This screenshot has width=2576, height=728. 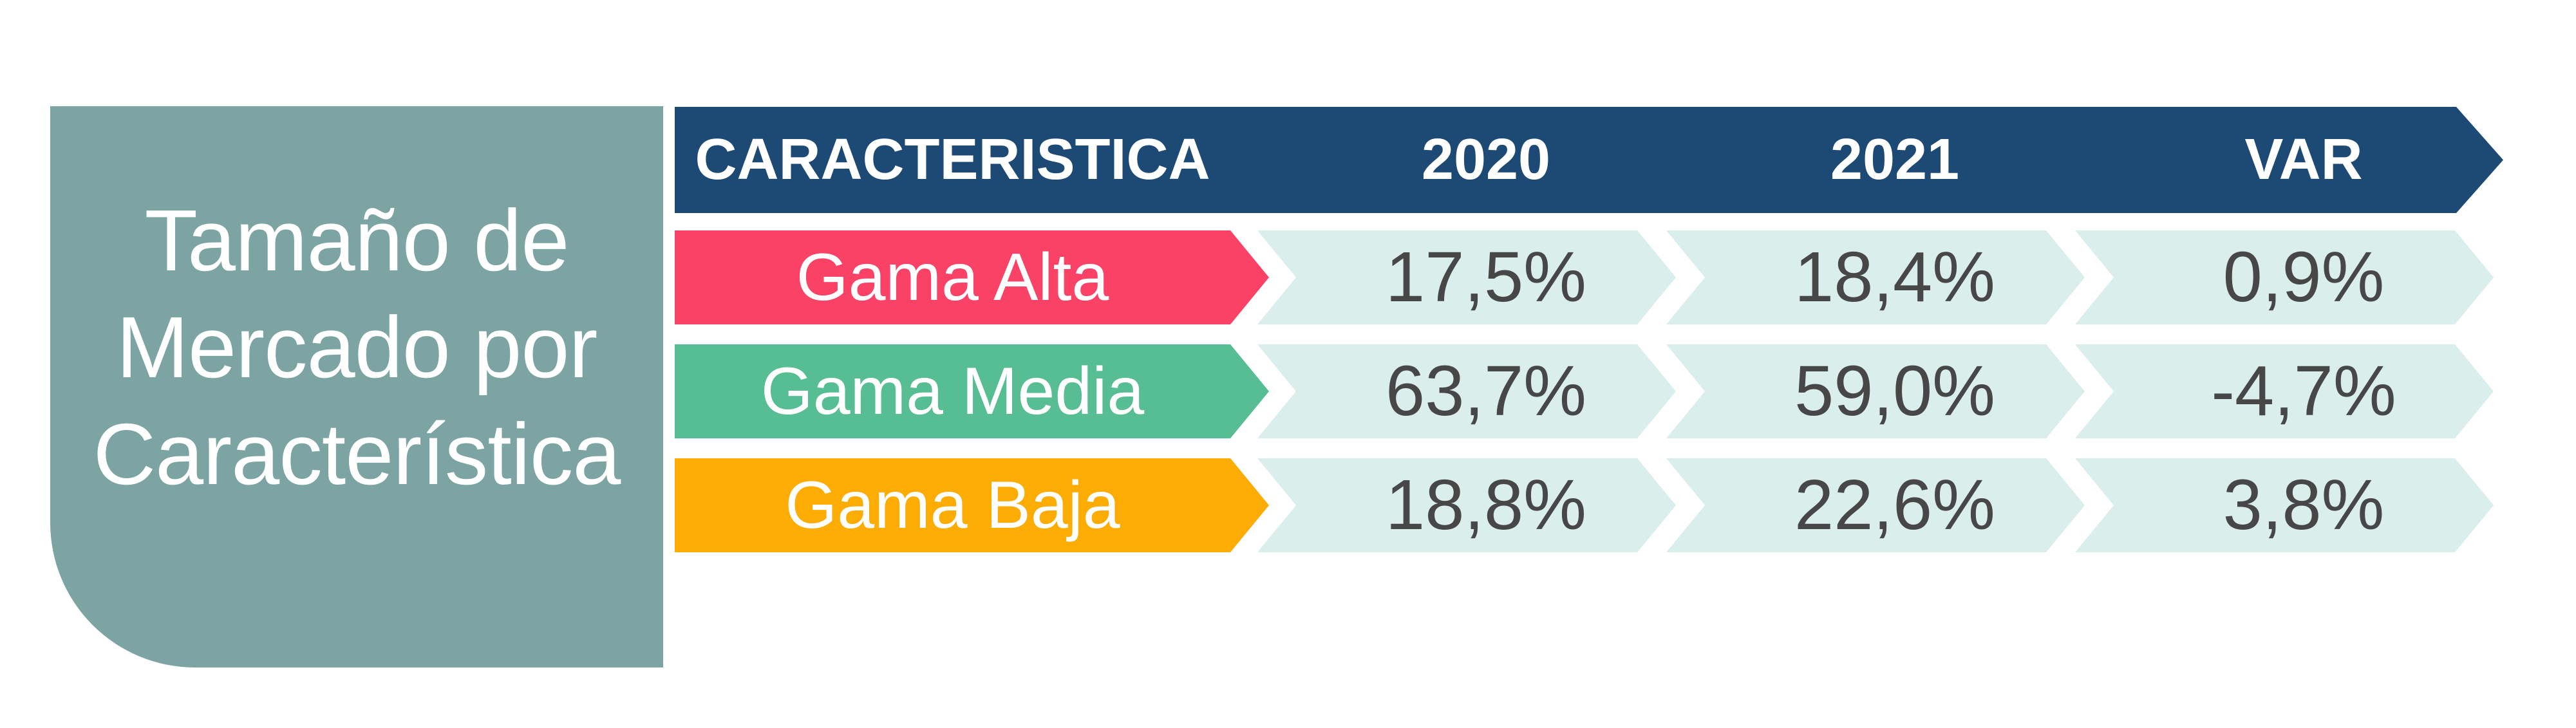 What do you see at coordinates (1895, 159) in the screenshot?
I see `header-2021: 2021` at bounding box center [1895, 159].